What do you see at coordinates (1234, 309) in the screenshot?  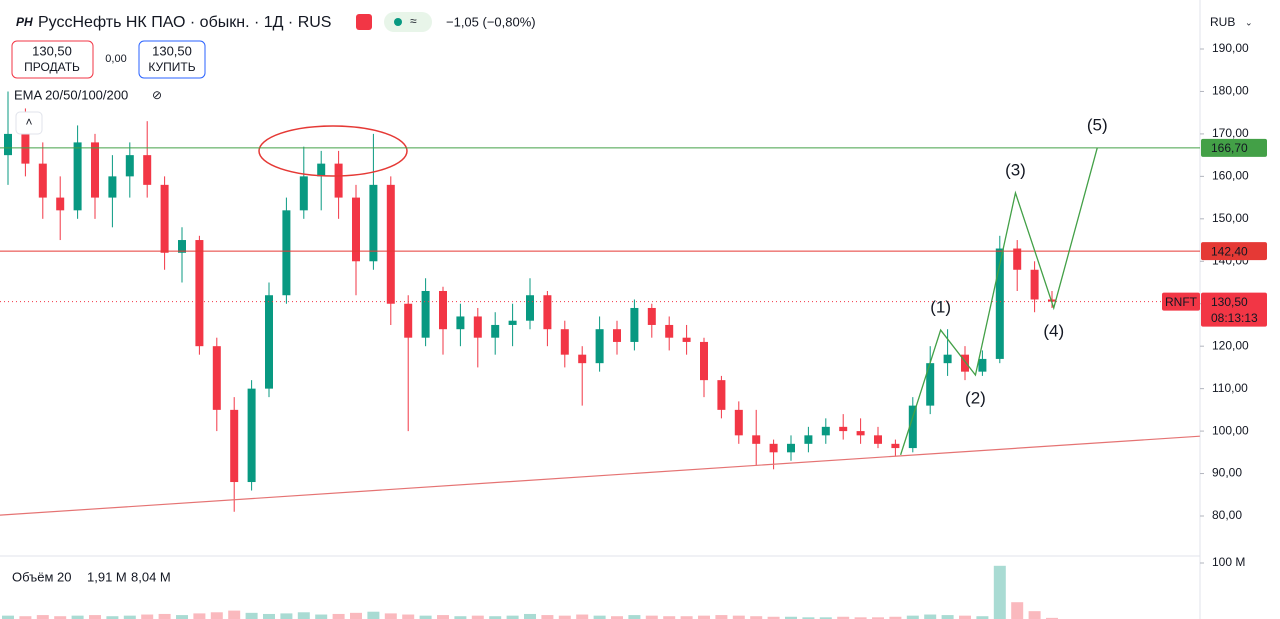 I see `price-tag` at bounding box center [1234, 309].